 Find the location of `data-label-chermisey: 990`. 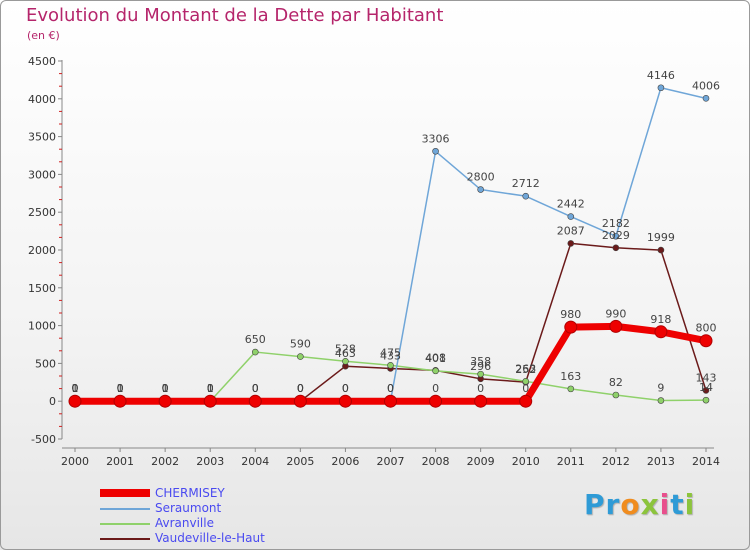

data-label-chermisey: 990 is located at coordinates (615, 313).